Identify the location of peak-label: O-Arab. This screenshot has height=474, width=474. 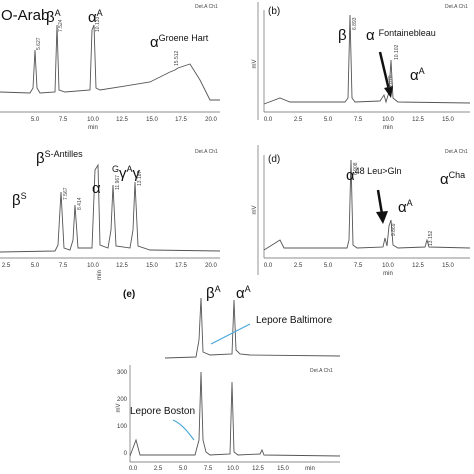
(25, 15).